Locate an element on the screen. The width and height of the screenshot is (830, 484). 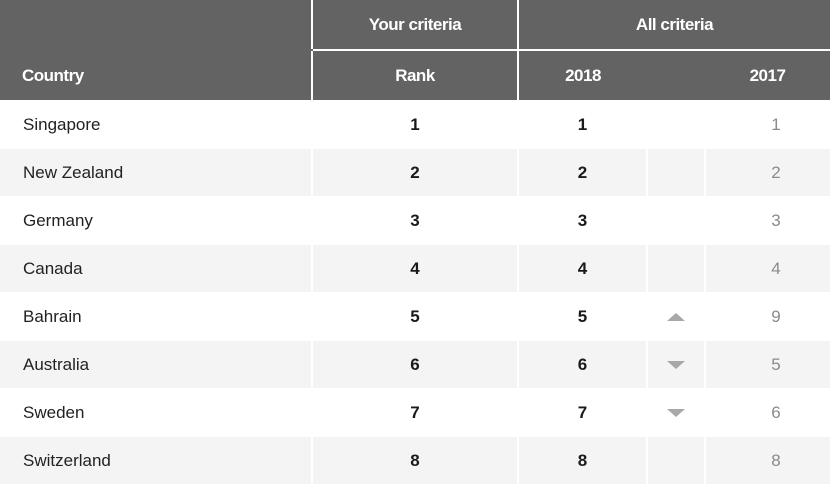
rank-cell: 7 is located at coordinates (415, 413).